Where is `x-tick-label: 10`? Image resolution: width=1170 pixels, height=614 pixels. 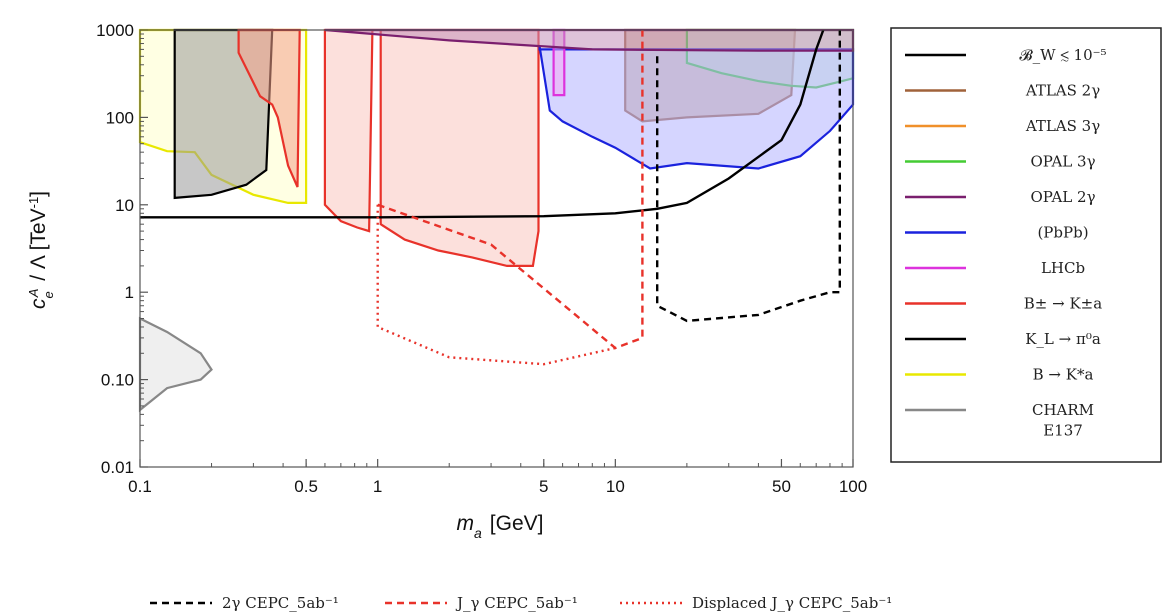
x-tick-label: 10 is located at coordinates (615, 486).